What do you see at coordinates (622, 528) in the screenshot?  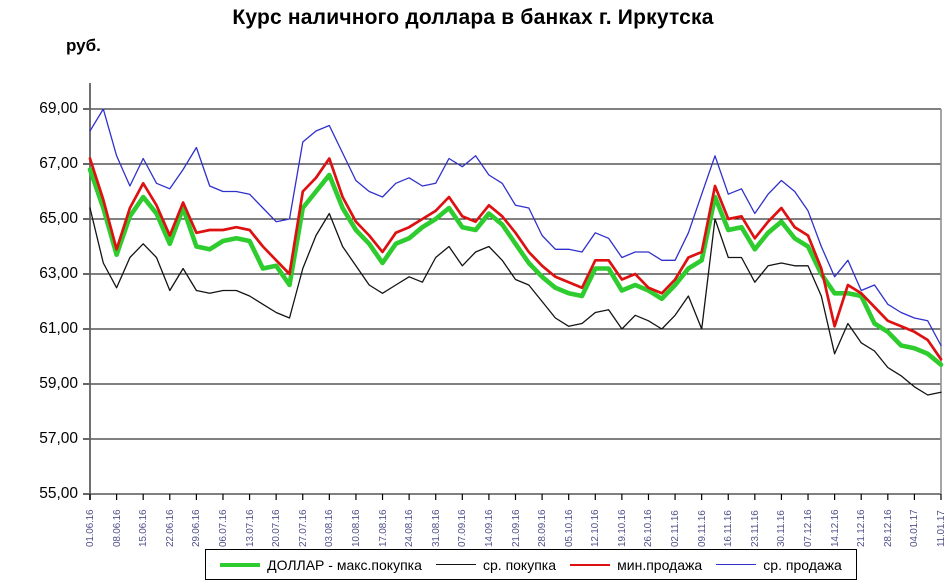 I see `x-tick-label: 19.10.16` at bounding box center [622, 528].